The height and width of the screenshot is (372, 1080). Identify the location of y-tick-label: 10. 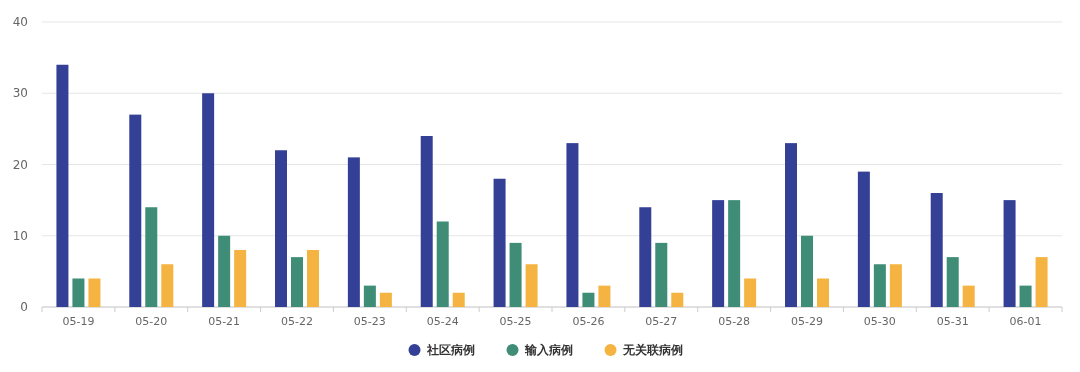
(20, 235).